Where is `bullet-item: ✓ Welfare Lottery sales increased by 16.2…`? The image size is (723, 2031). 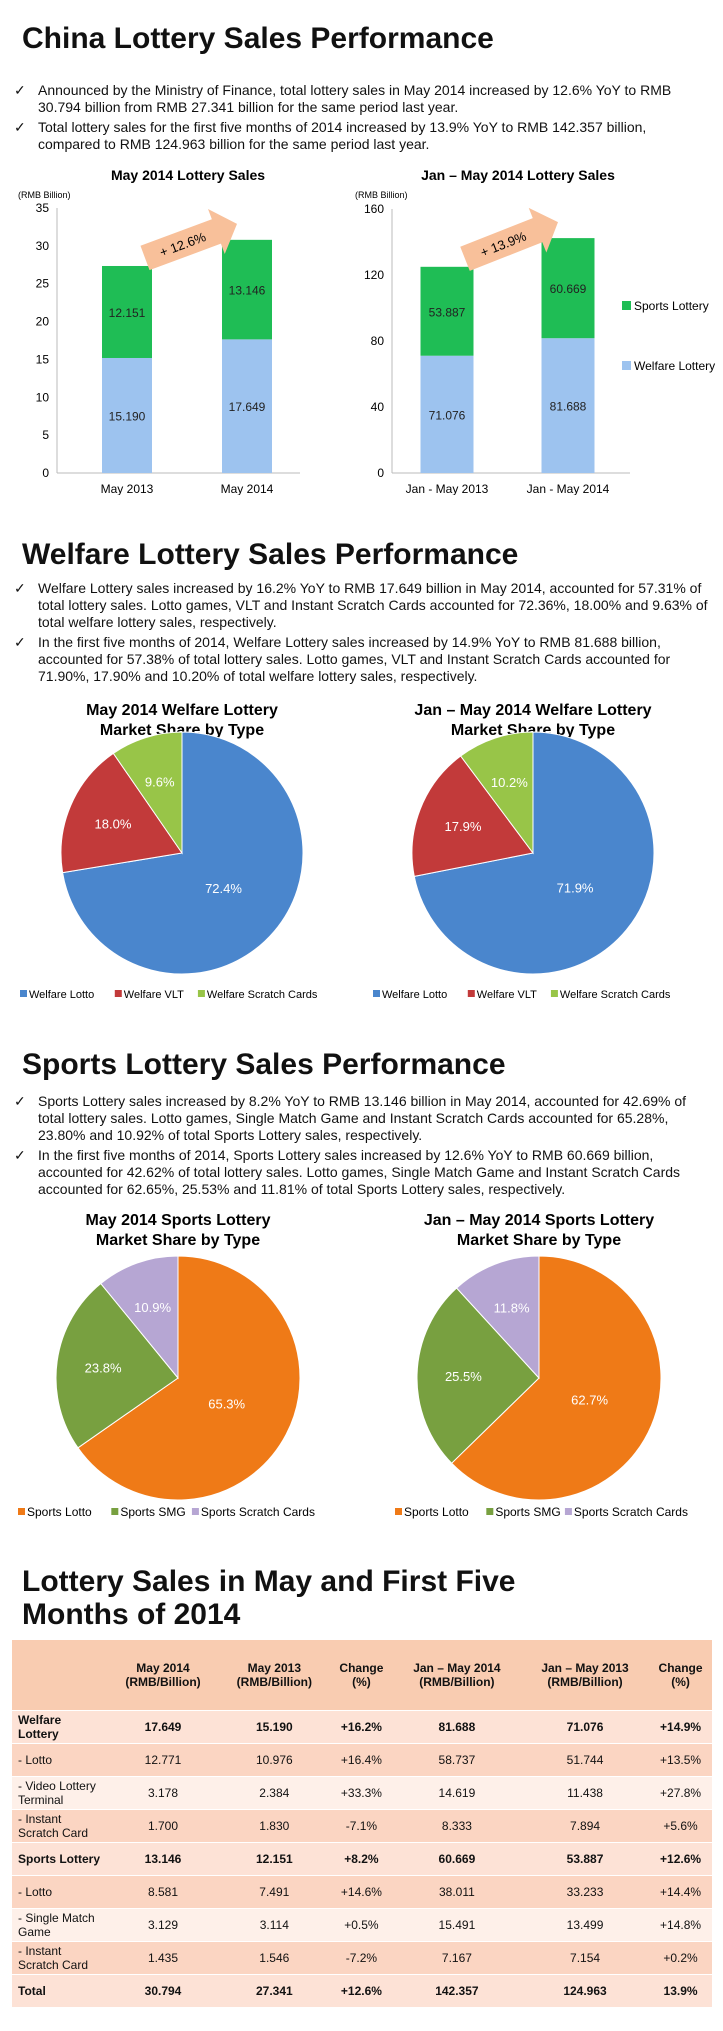 bullet-item: ✓ Welfare Lottery sales increased by 16.2… is located at coordinates (361, 605).